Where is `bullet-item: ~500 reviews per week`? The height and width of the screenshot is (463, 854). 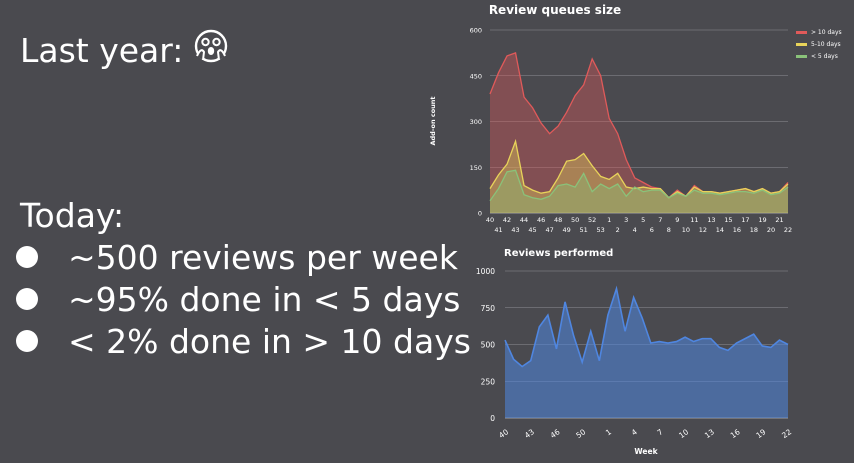
bullet-item: ~500 reviews per week is located at coordinates (243, 257).